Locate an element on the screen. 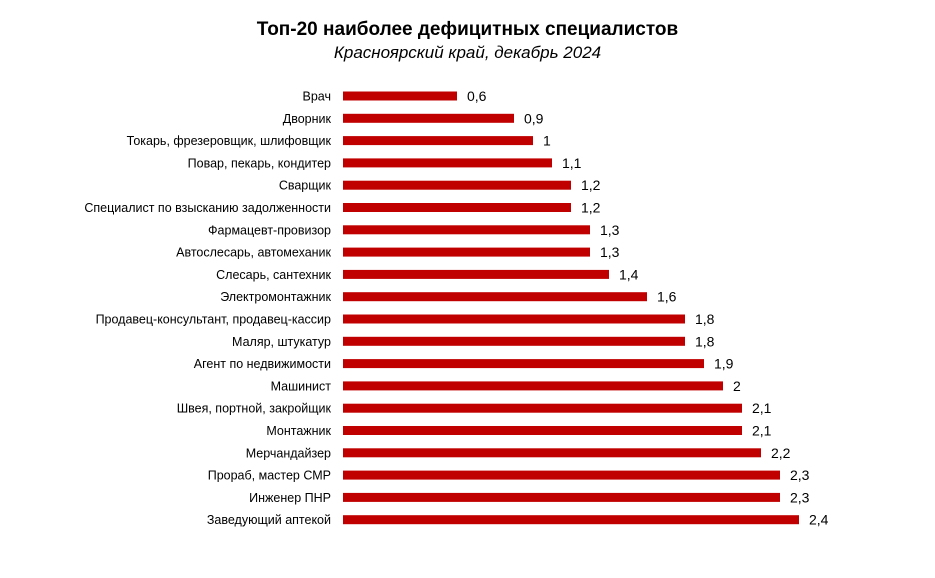 The height and width of the screenshot is (578, 935). category-label: Токарь, фрезеровщик, шлифовщик is located at coordinates (229, 141).